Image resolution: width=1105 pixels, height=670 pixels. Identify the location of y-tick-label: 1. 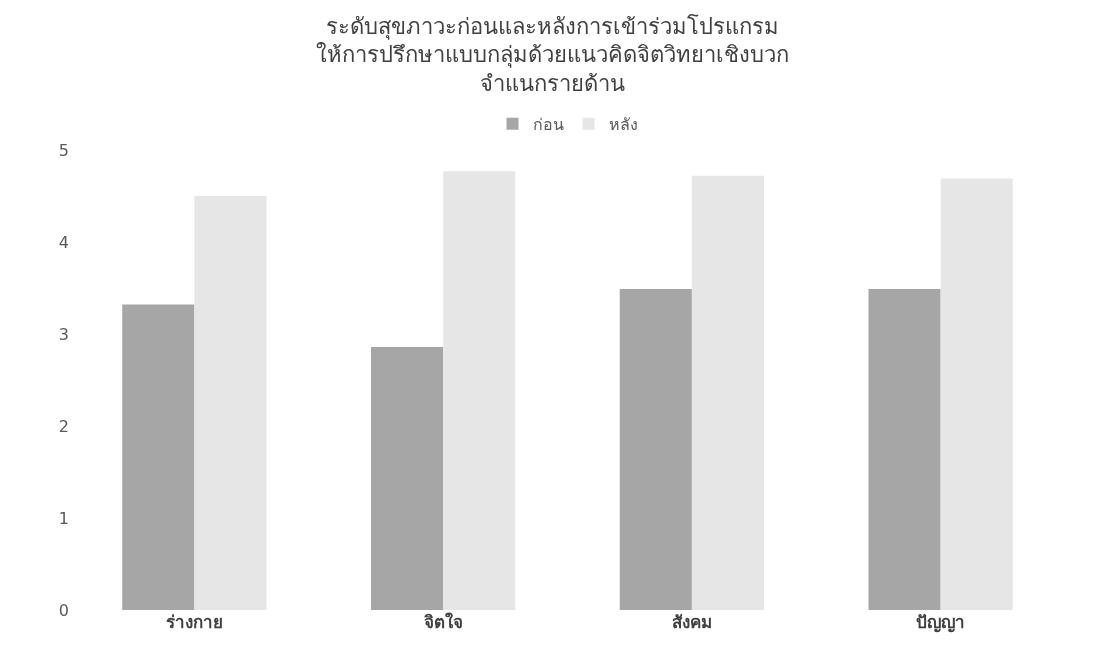
(63, 518).